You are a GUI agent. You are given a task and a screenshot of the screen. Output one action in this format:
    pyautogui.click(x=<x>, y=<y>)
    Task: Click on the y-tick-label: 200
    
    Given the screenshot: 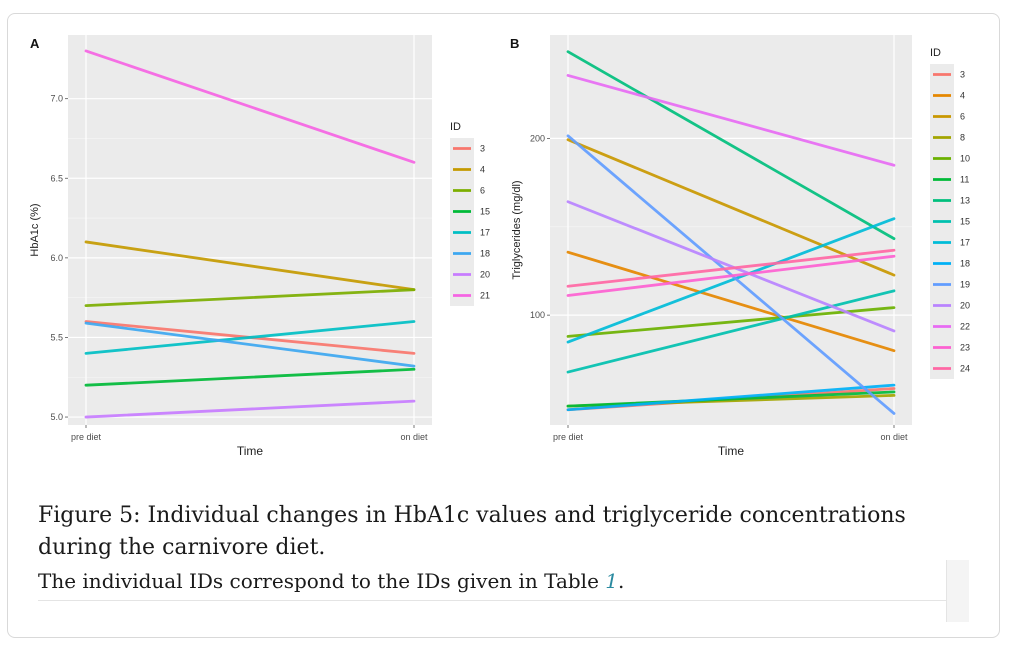 What is the action you would take?
    pyautogui.click(x=537, y=138)
    